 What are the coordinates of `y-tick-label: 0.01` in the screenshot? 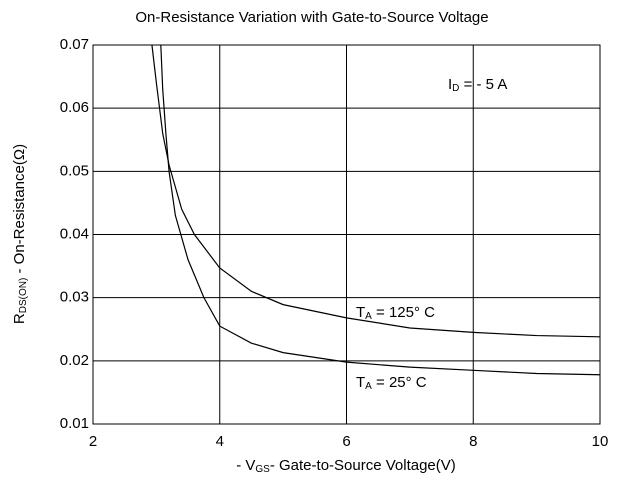 It's located at (74, 423).